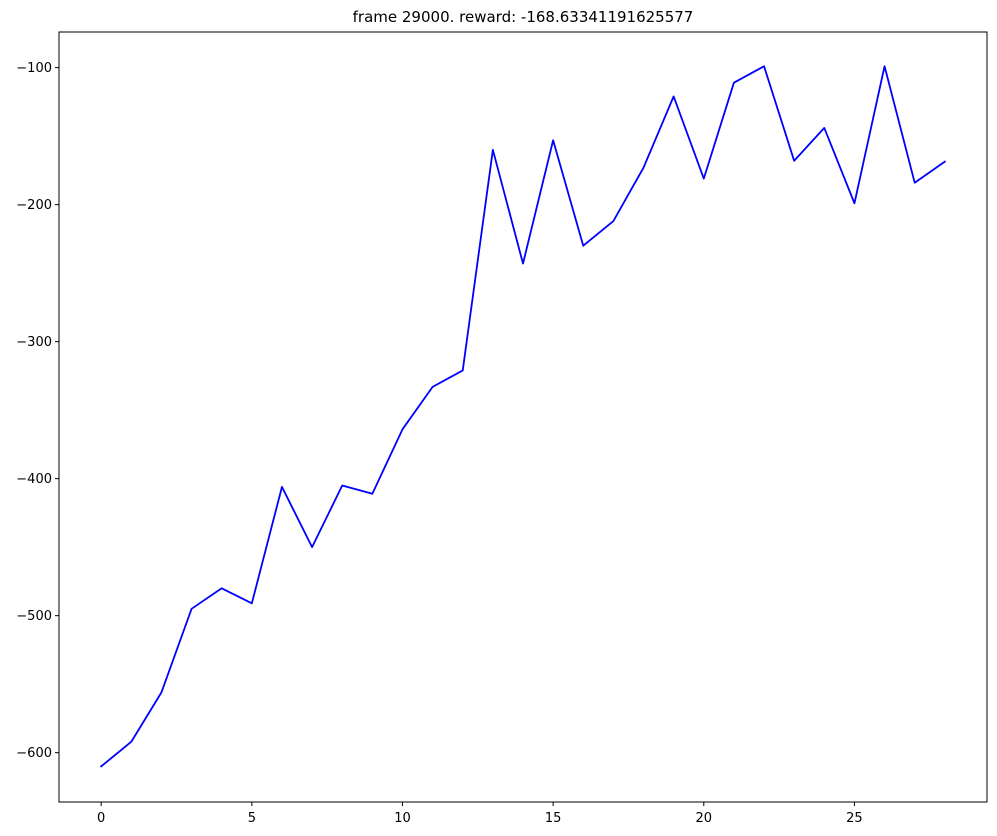 Image resolution: width=997 pixels, height=836 pixels. What do you see at coordinates (704, 818) in the screenshot?
I see `x-tick-label: 20` at bounding box center [704, 818].